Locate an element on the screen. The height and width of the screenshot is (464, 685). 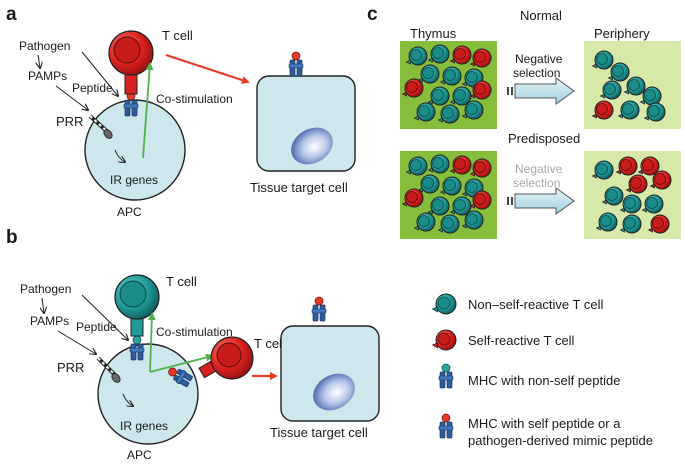
t-cell-a is located at coordinates (131, 62).